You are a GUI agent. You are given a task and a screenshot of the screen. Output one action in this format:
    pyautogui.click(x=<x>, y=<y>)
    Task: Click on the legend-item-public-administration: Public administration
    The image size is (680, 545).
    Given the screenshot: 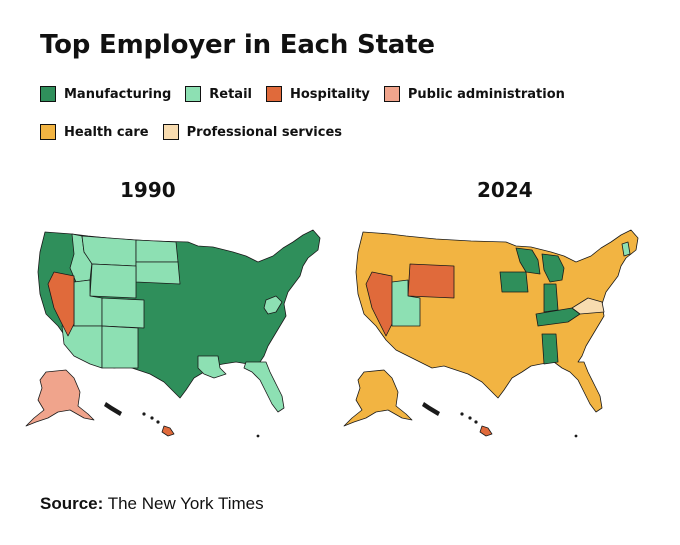 What is the action you would take?
    pyautogui.click(x=474, y=94)
    